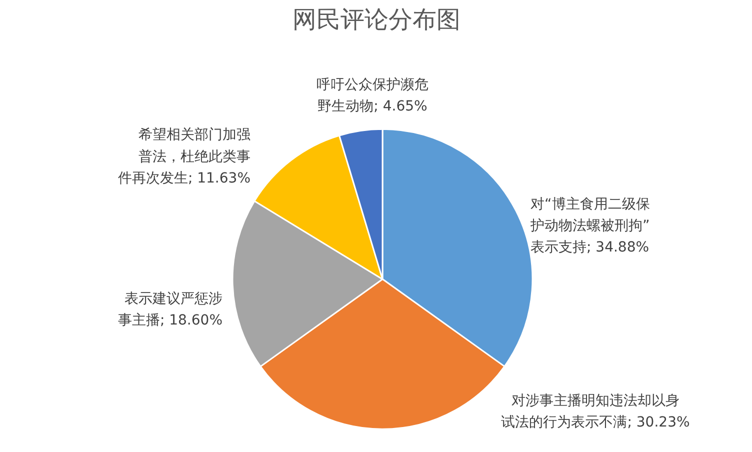 The width and height of the screenshot is (752, 452). Describe the element at coordinates (184, 156) in the screenshot. I see `slice-label: 希望相关部门加强普法，杜绝此类事件再次发生; 11.63%` at that location.